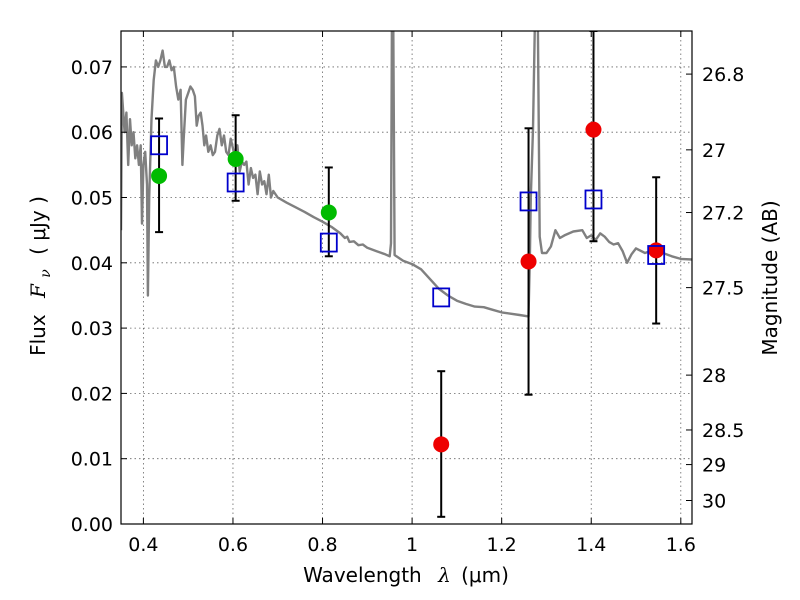 The width and height of the screenshot is (800, 600). I want to click on y-axis-unit: ( μJy ), so click(38, 225).